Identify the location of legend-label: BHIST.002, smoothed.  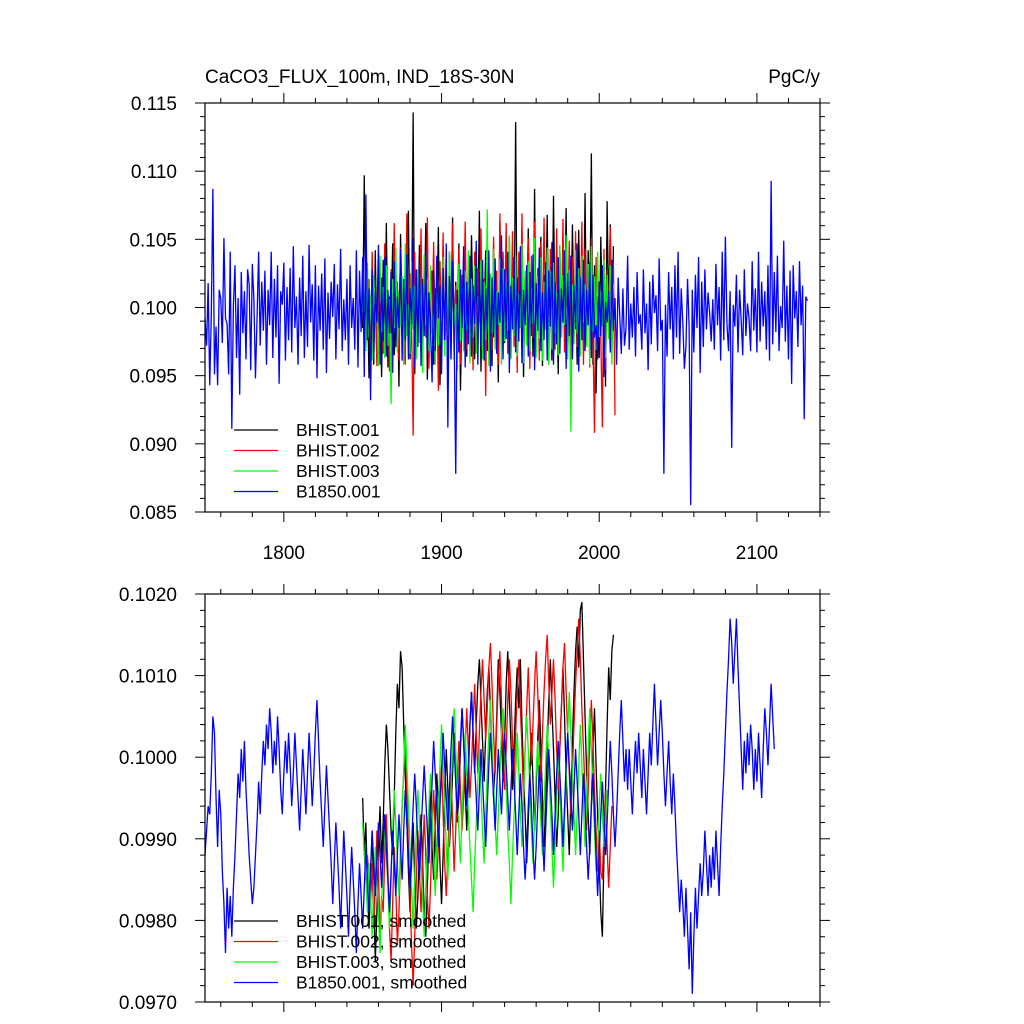
(381, 942).